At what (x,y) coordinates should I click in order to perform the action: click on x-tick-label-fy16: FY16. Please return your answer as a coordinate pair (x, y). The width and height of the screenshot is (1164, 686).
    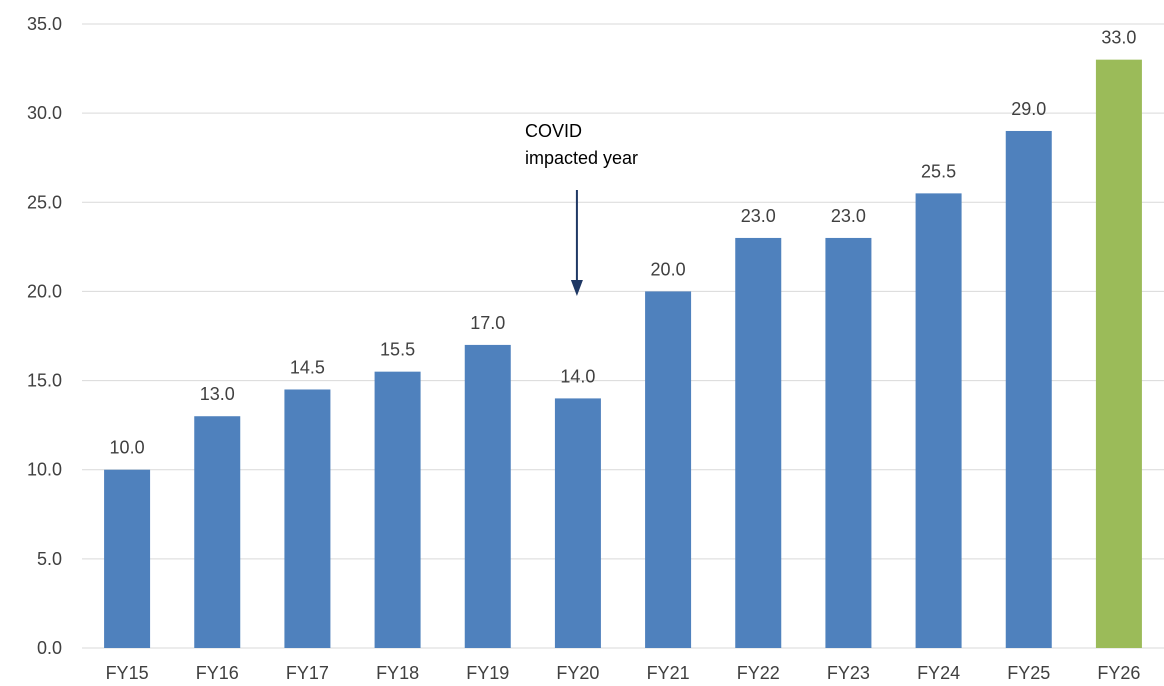
    Looking at the image, I should click on (217, 673).